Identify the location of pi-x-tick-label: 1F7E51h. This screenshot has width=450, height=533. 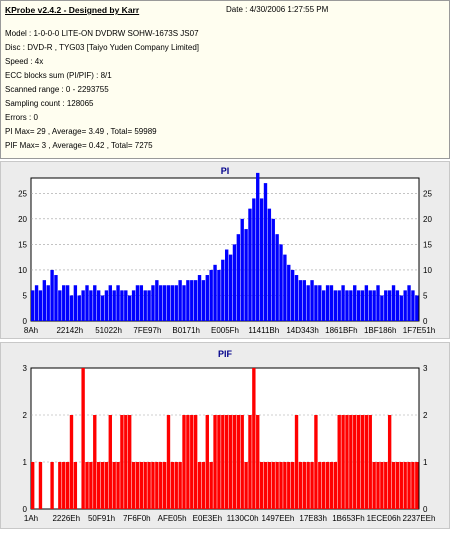
(419, 330).